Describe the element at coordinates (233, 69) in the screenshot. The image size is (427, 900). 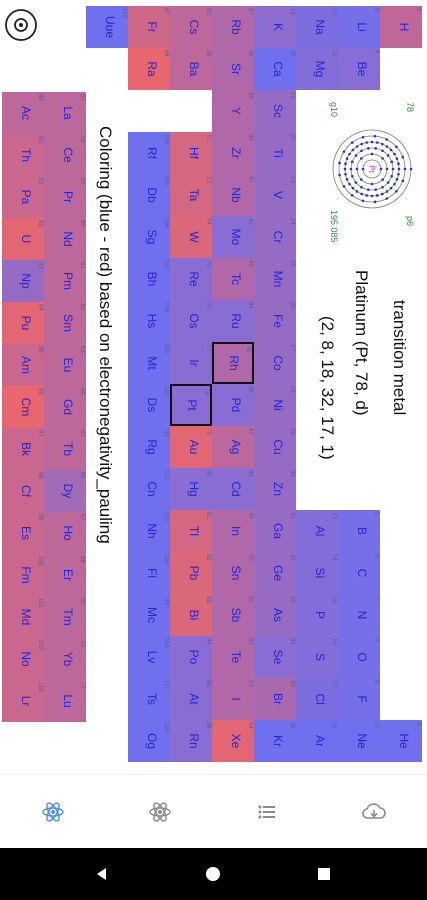
I see `element-cell-sr: 38 Sr` at that location.